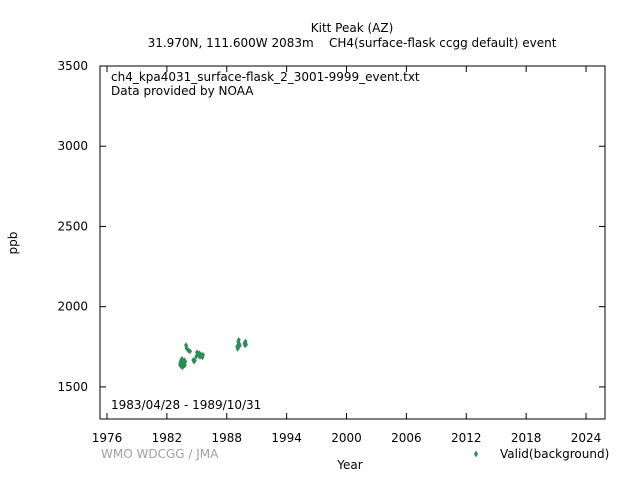 The width and height of the screenshot is (640, 480). I want to click on x-tick-label: 2000, so click(346, 438).